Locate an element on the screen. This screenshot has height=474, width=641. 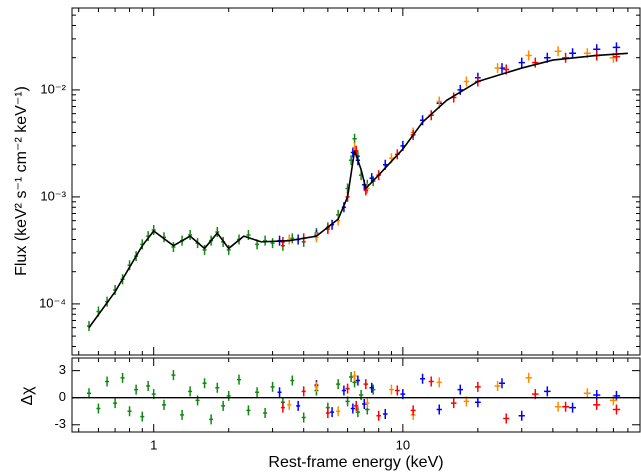
y-tick-label: -3 is located at coordinates (60, 423).